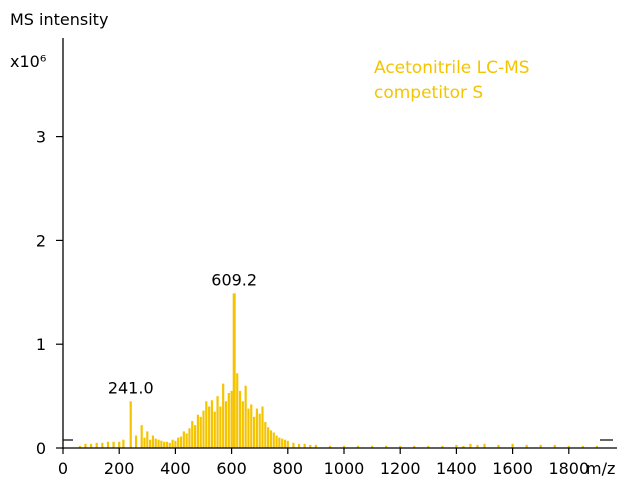 The width and height of the screenshot is (629, 482). Describe the element at coordinates (600, 468) in the screenshot. I see `x-axis-label: m/z` at that location.